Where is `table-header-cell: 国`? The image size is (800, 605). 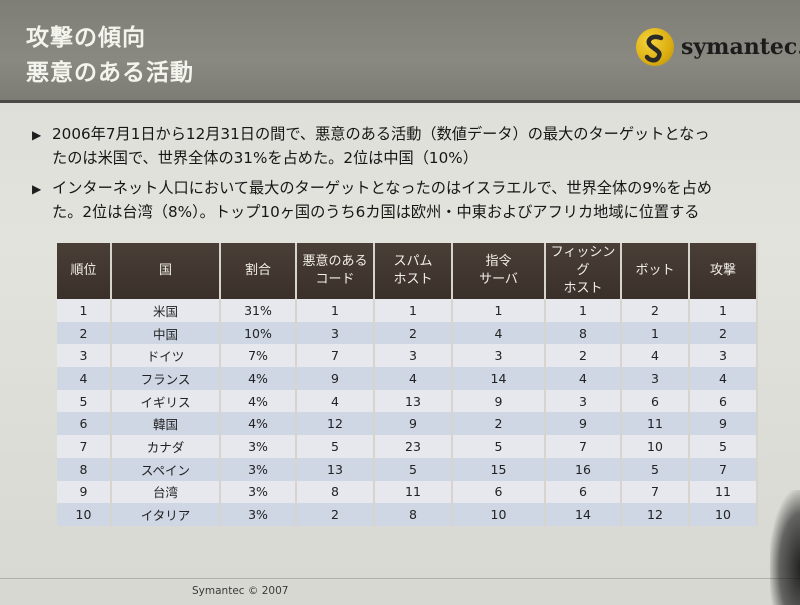 table-header-cell: 国 is located at coordinates (166, 271).